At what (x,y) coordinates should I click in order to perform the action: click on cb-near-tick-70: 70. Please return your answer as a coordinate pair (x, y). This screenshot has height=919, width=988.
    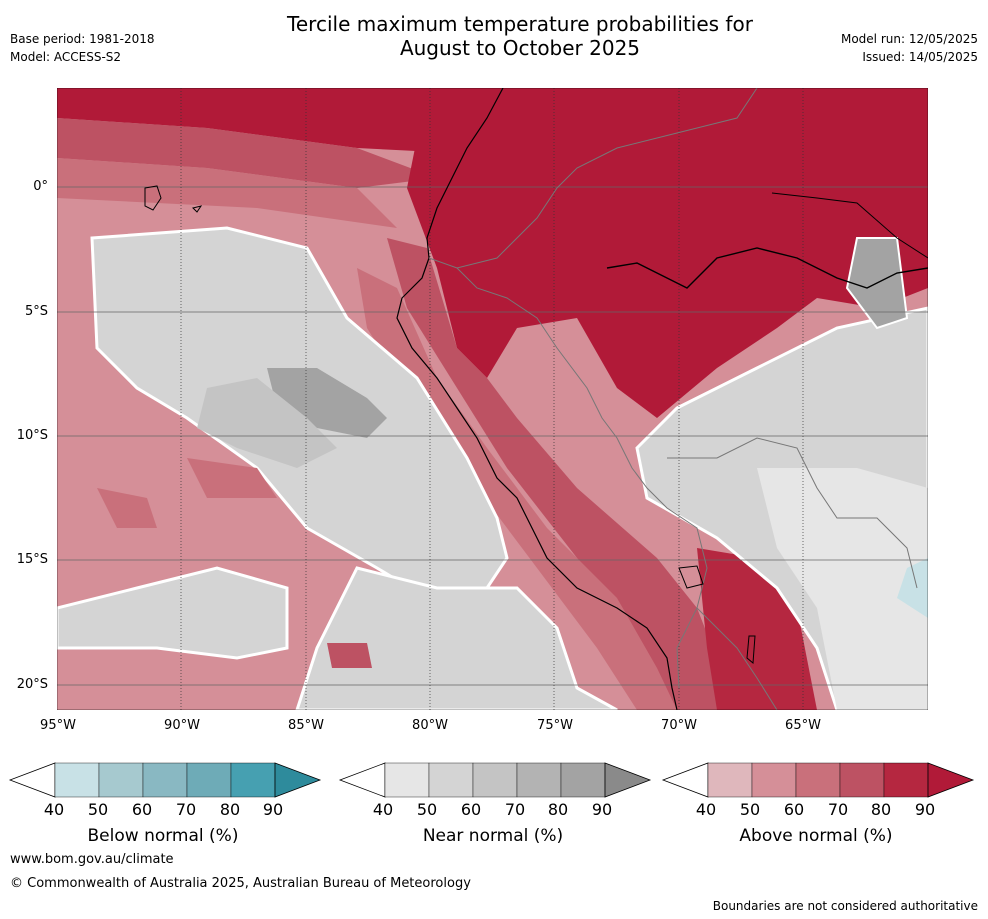
    Looking at the image, I should click on (515, 809).